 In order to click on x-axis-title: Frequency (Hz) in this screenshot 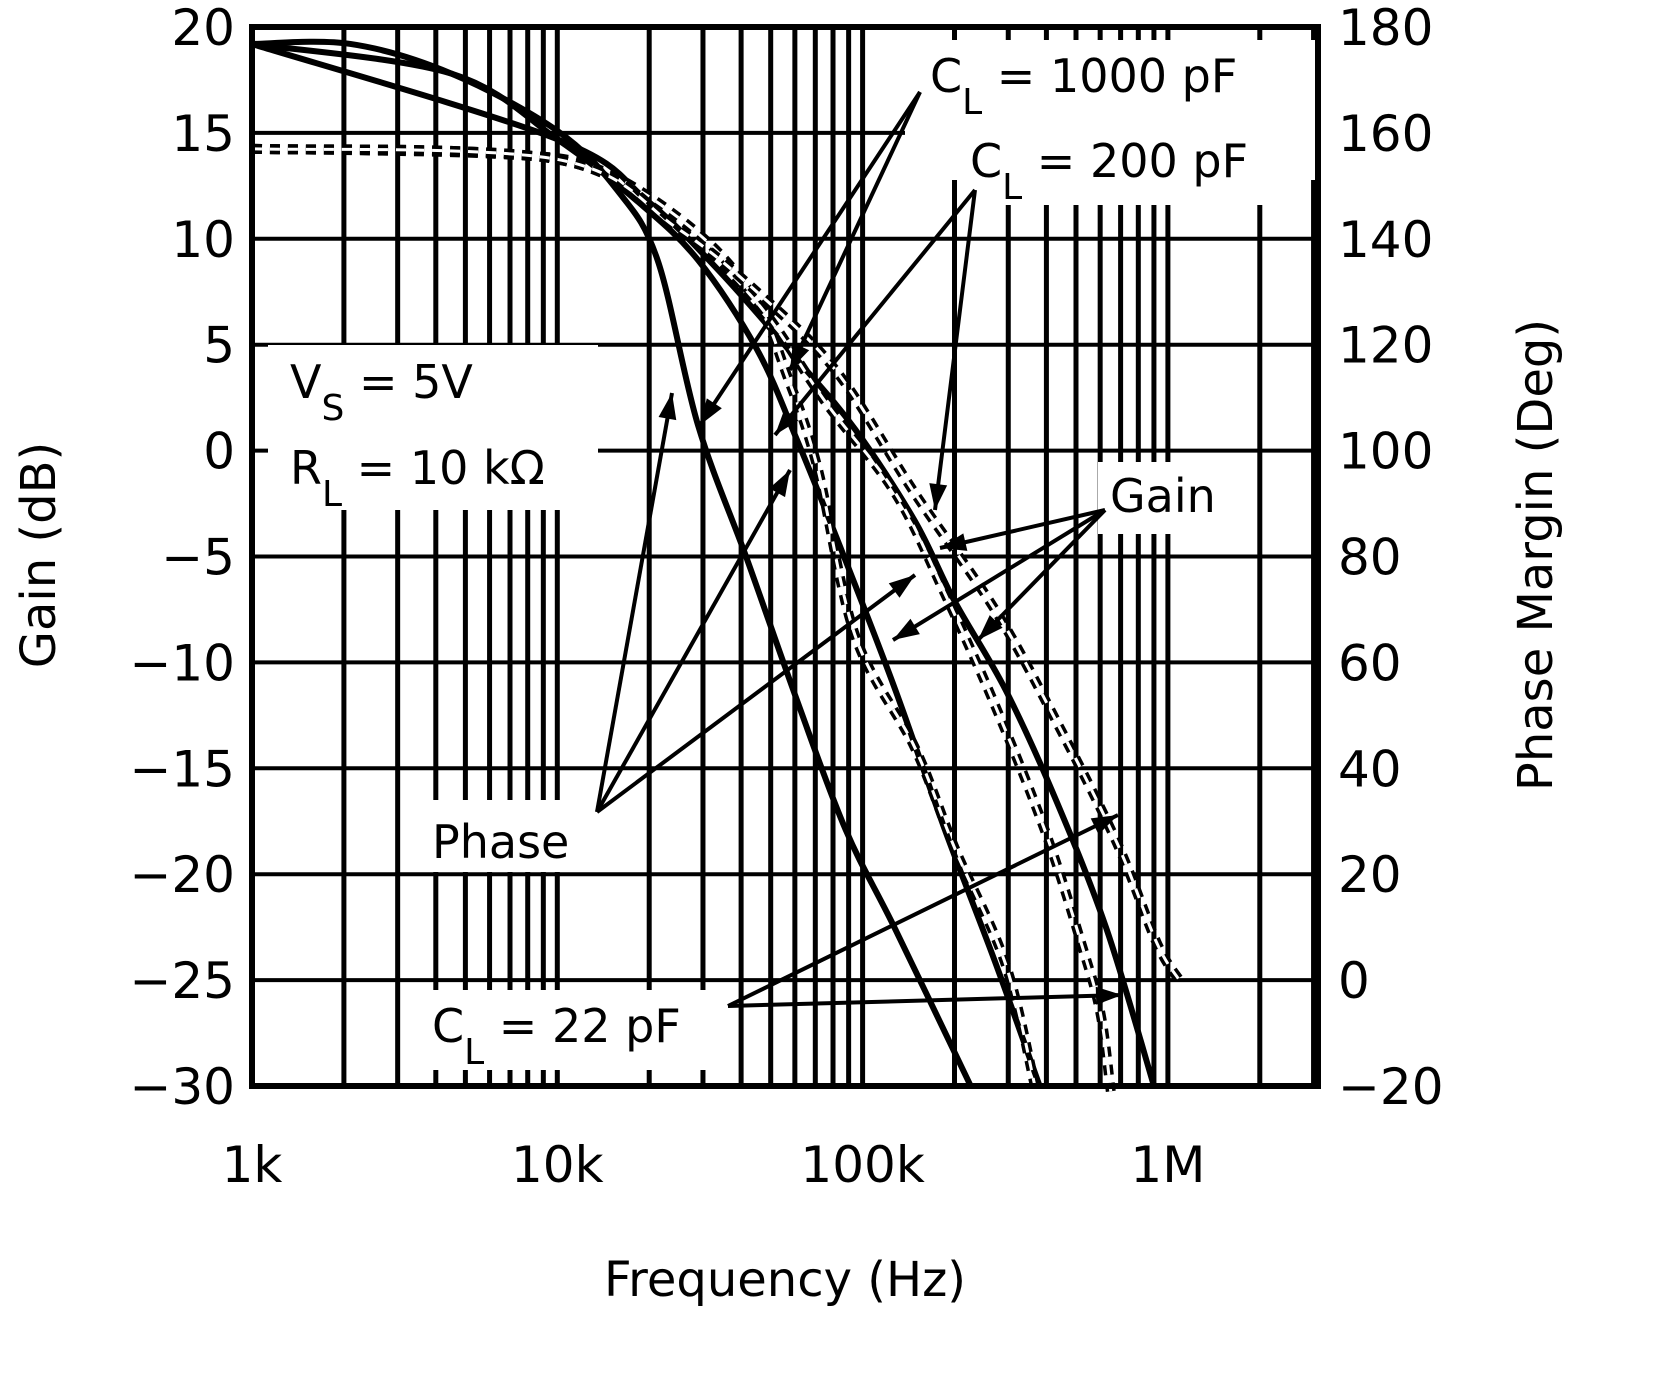, I will do `click(785, 1280)`.